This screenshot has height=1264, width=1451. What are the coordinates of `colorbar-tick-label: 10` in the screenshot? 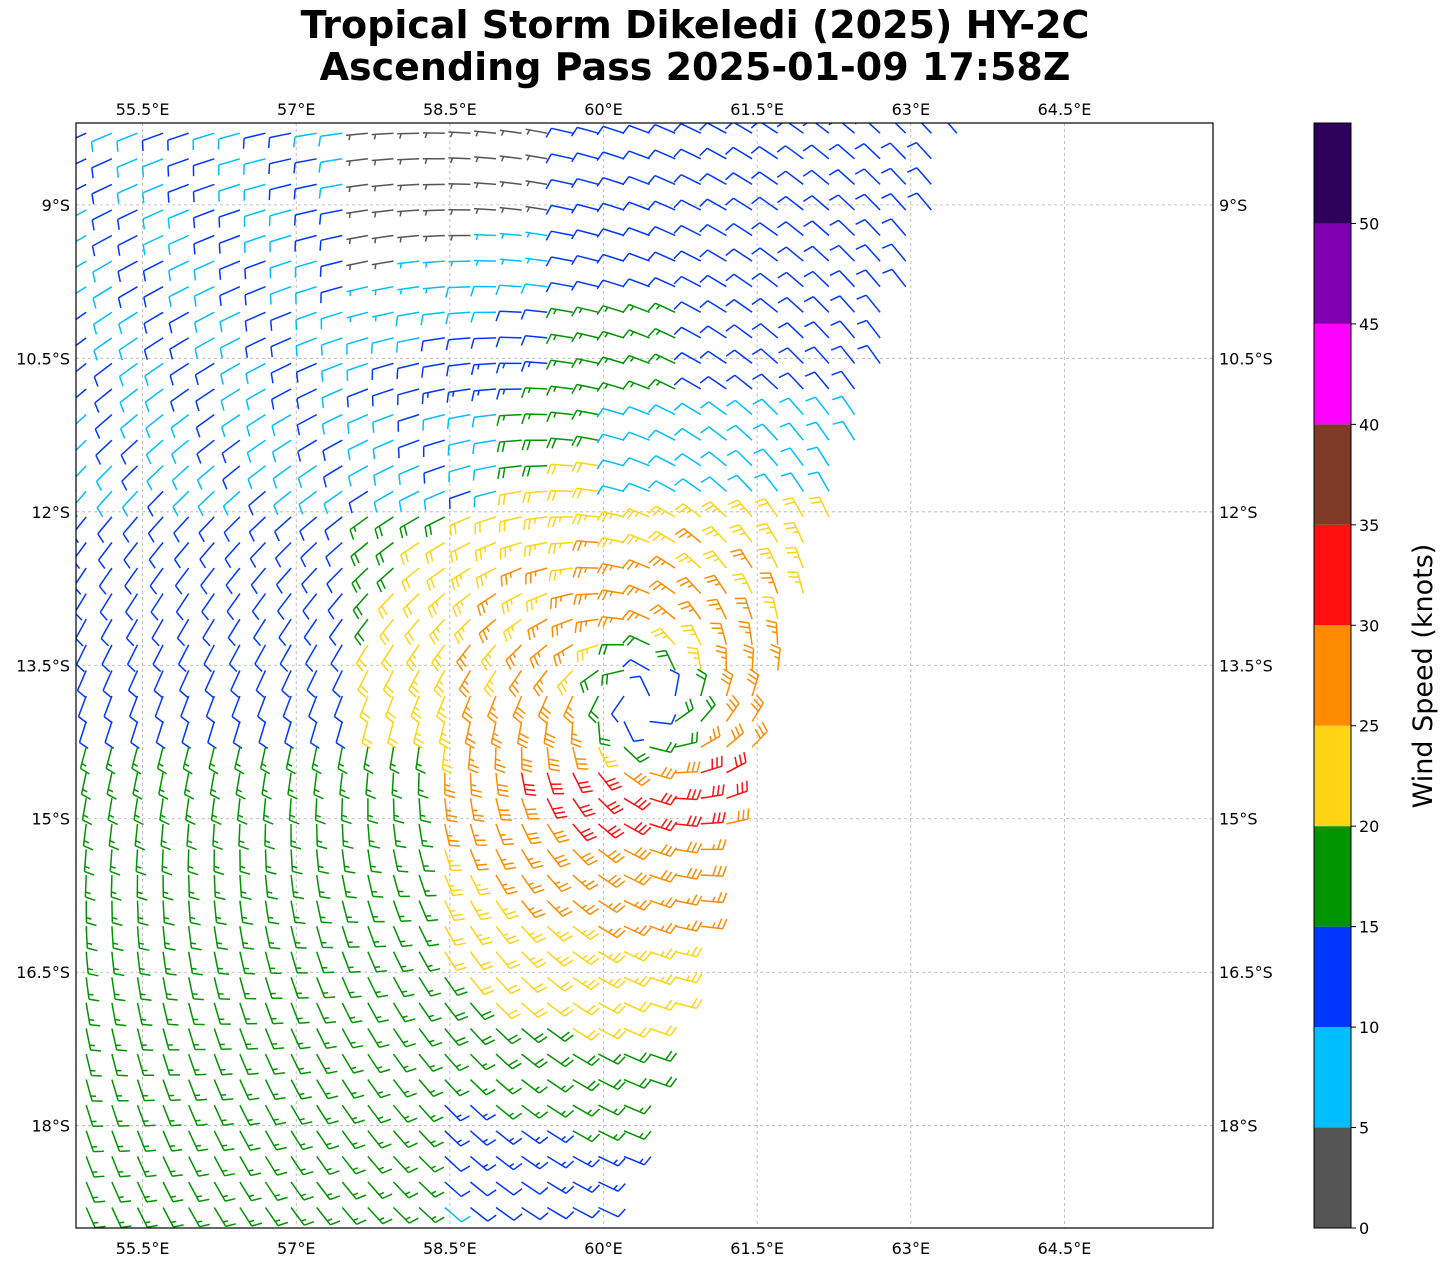 It's located at (1369, 1027).